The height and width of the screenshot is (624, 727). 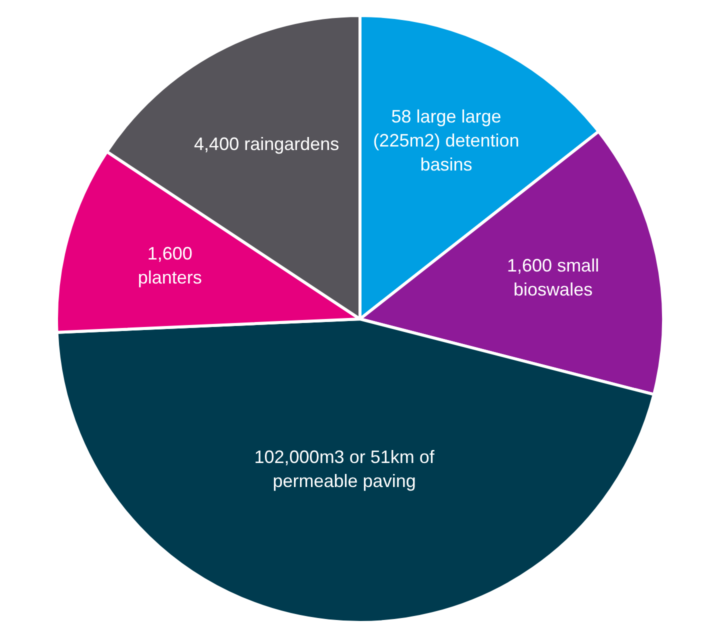 What do you see at coordinates (267, 144) in the screenshot?
I see `slice-label: 4,400 raingardens` at bounding box center [267, 144].